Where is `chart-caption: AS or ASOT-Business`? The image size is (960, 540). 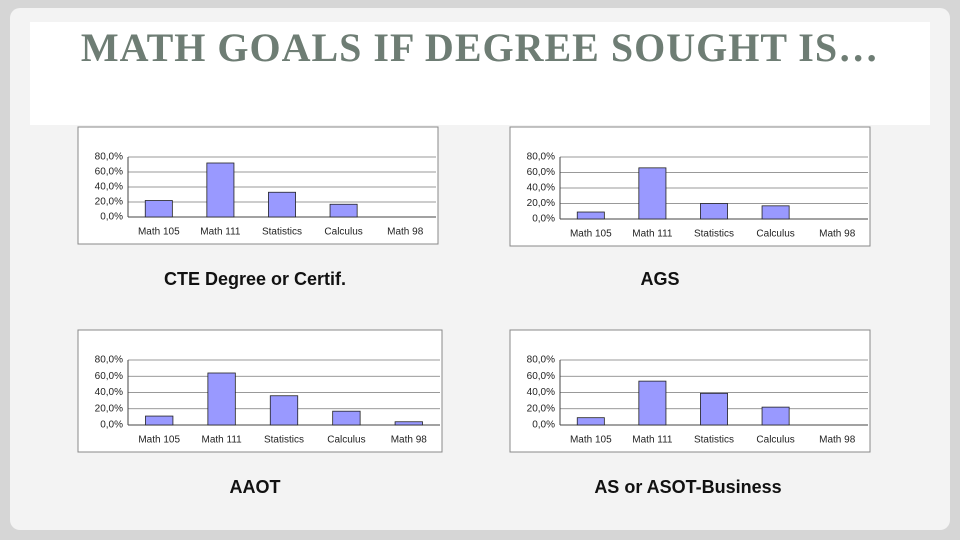
chart-caption: AS or ASOT-Business is located at coordinates (687, 487).